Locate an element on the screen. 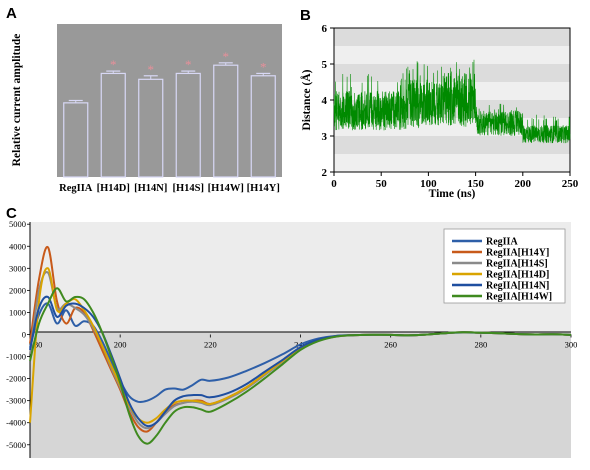 This screenshot has height=470, width=590. bars: * * * * * is located at coordinates (169, 113).